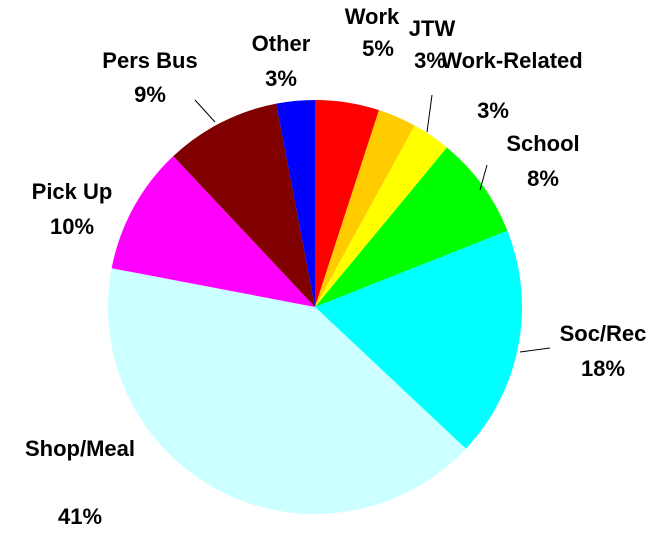 This screenshot has width=666, height=536. What do you see at coordinates (432, 28) in the screenshot?
I see `slice-label: JTW` at bounding box center [432, 28].